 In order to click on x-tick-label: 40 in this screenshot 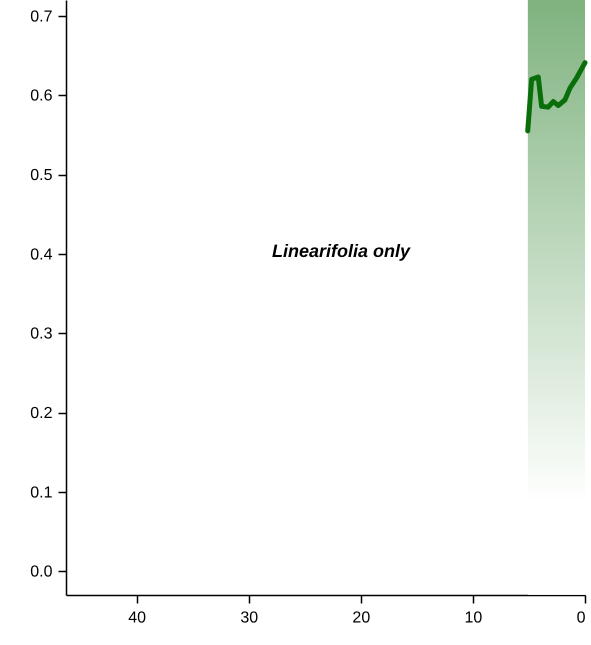, I will do `click(137, 618)`.